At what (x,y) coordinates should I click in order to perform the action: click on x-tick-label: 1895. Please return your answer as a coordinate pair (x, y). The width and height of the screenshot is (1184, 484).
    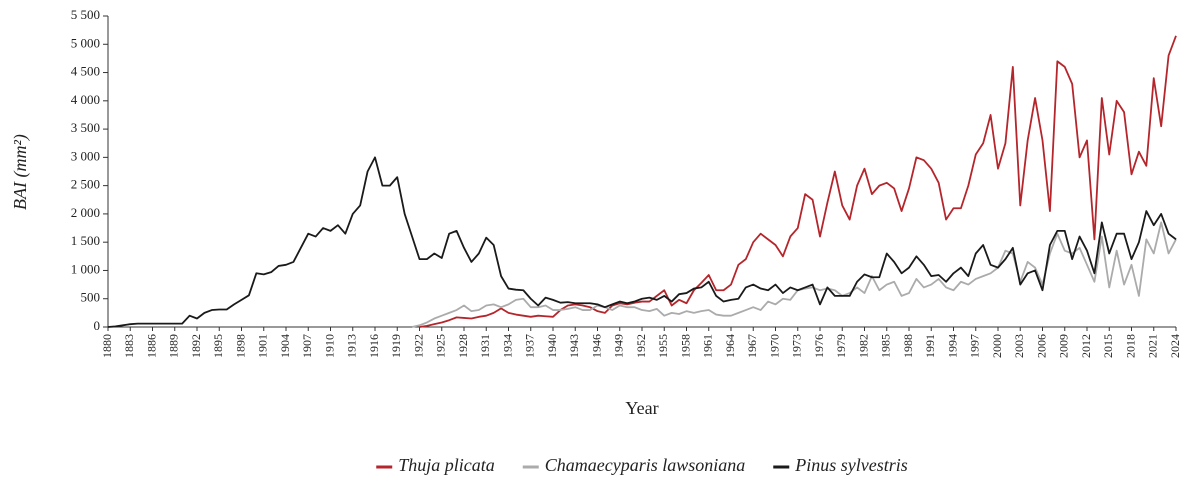
    Looking at the image, I should click on (218, 346).